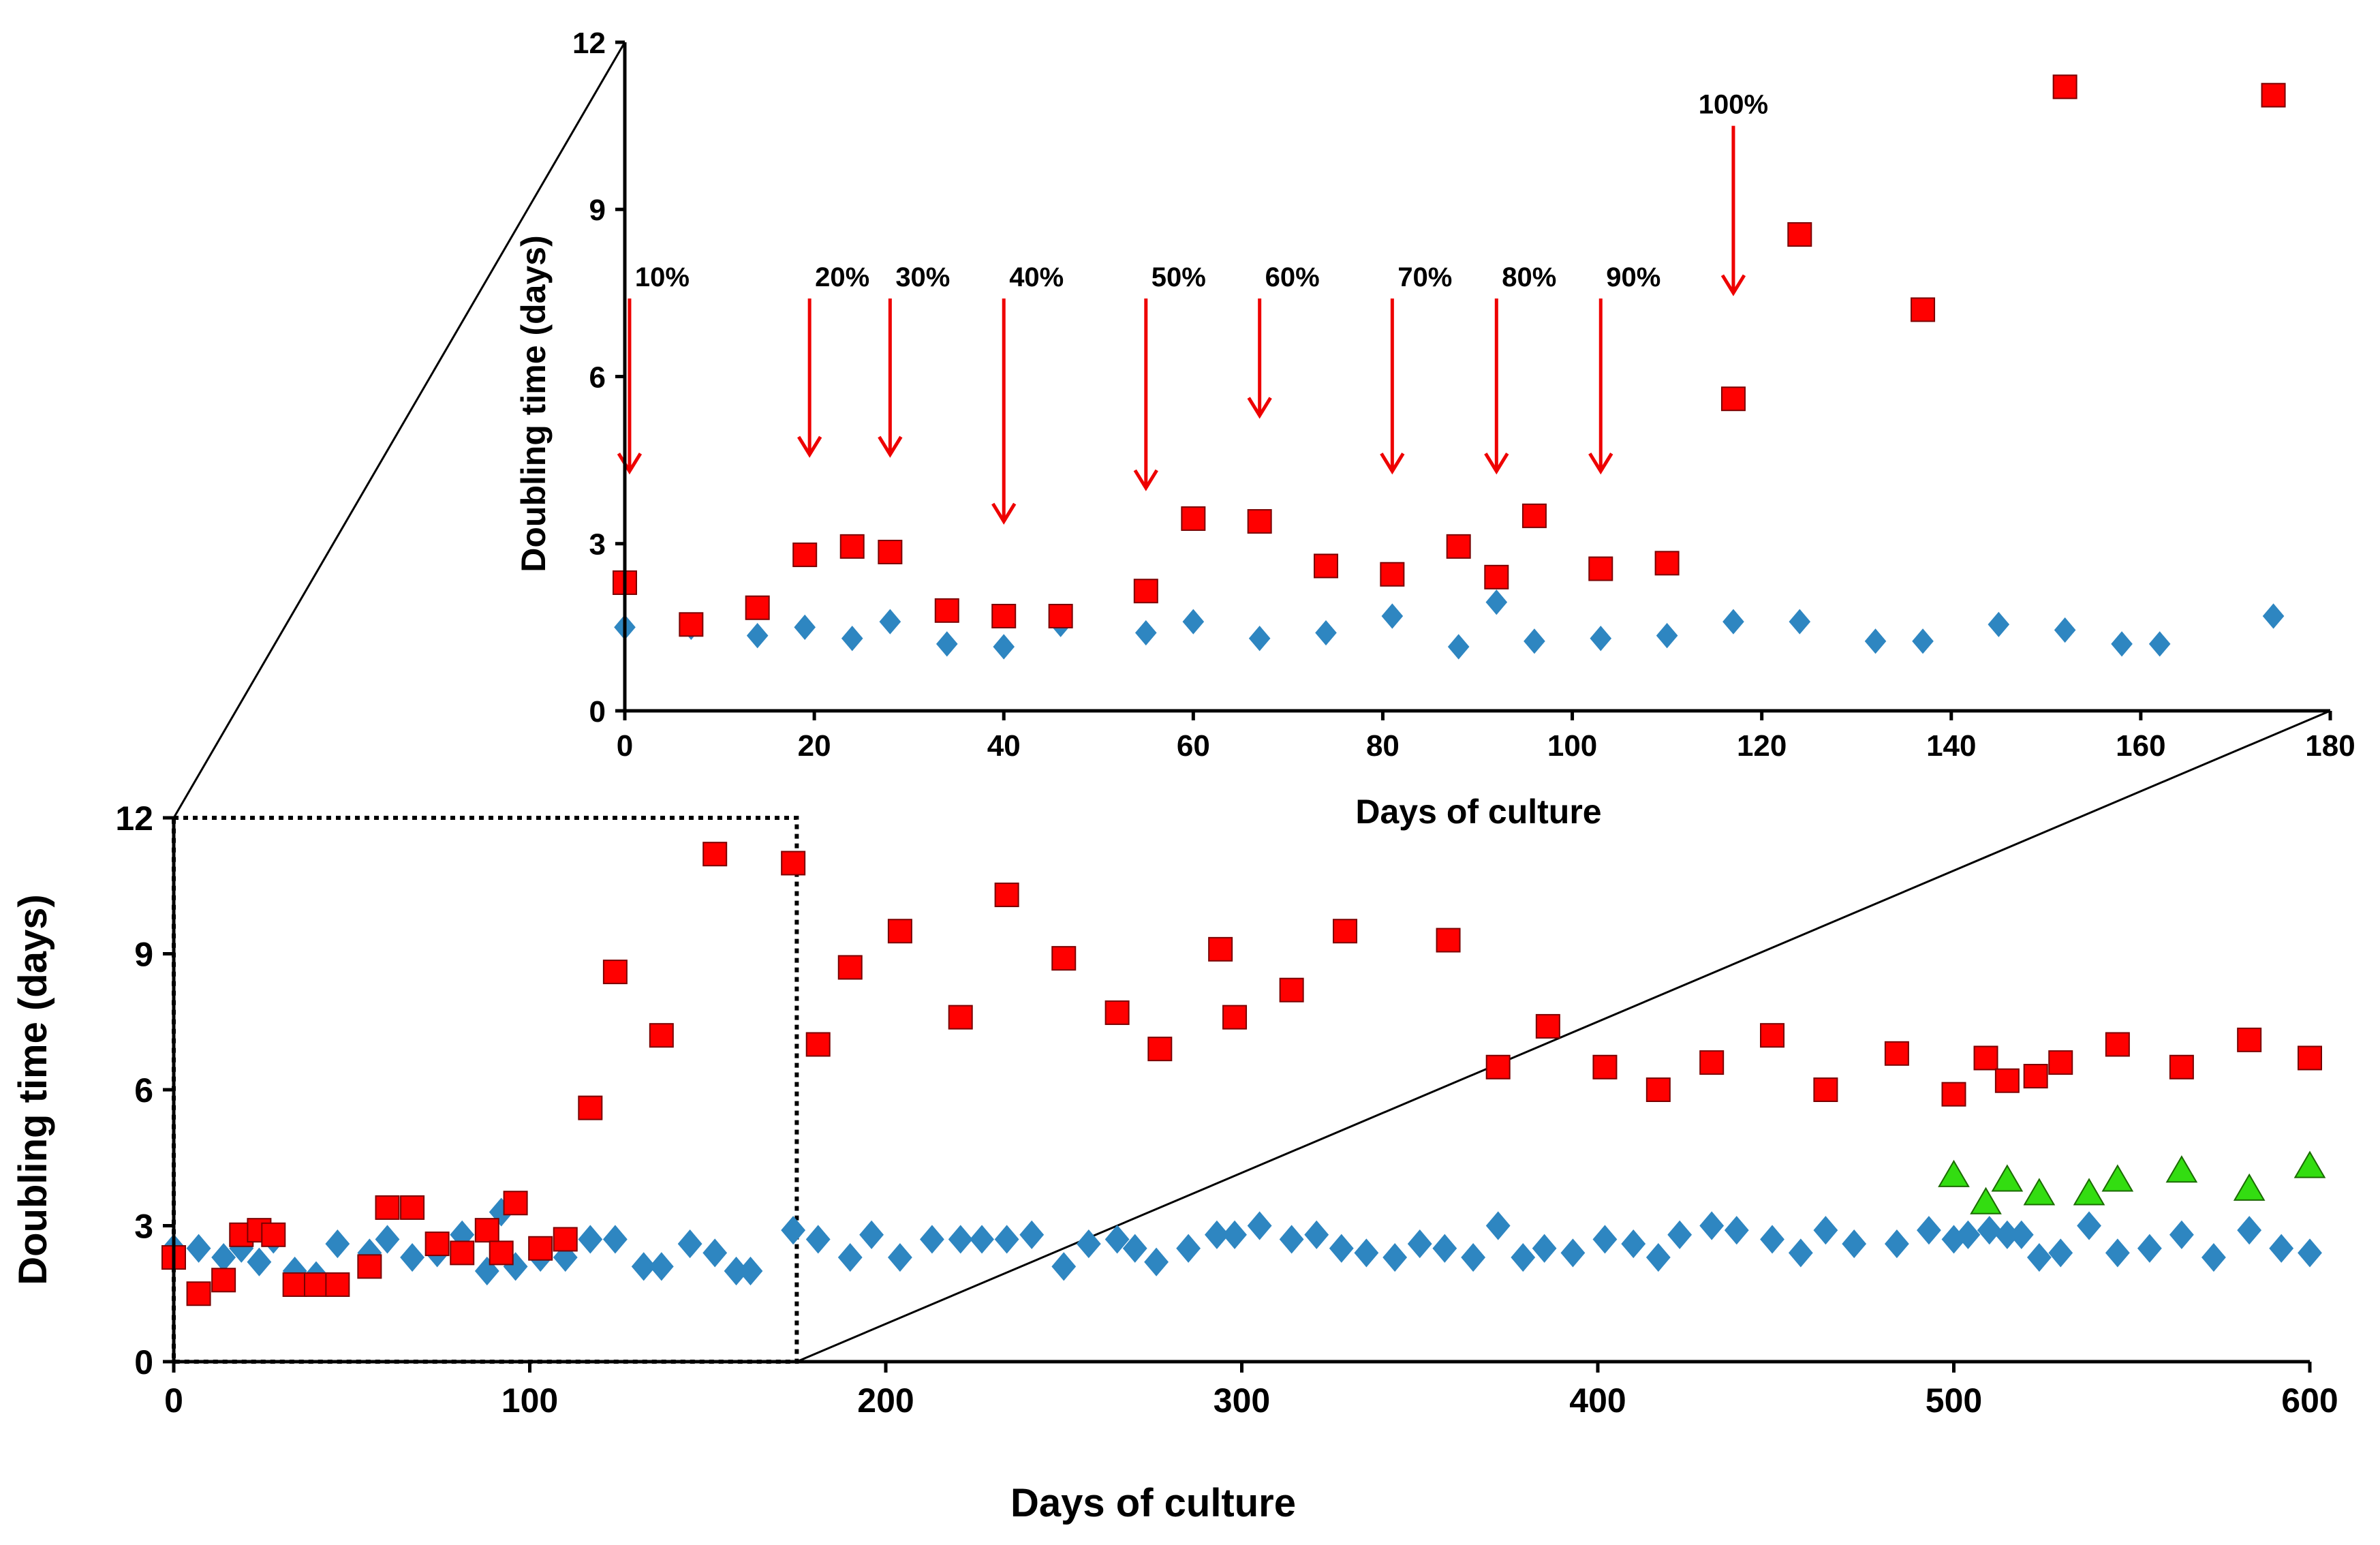 Image resolution: width=2380 pixels, height=1545 pixels. Describe the element at coordinates (529, 1400) in the screenshot. I see `main-x-tick-label: 100` at that location.